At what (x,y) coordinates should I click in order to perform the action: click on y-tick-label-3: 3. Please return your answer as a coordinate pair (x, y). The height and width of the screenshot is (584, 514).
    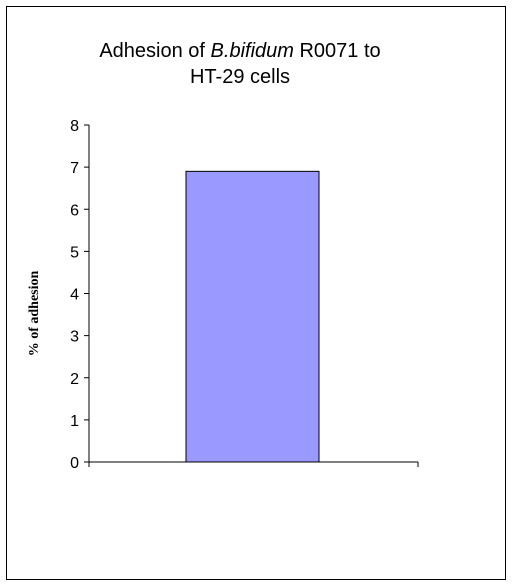
    Looking at the image, I should click on (74, 337).